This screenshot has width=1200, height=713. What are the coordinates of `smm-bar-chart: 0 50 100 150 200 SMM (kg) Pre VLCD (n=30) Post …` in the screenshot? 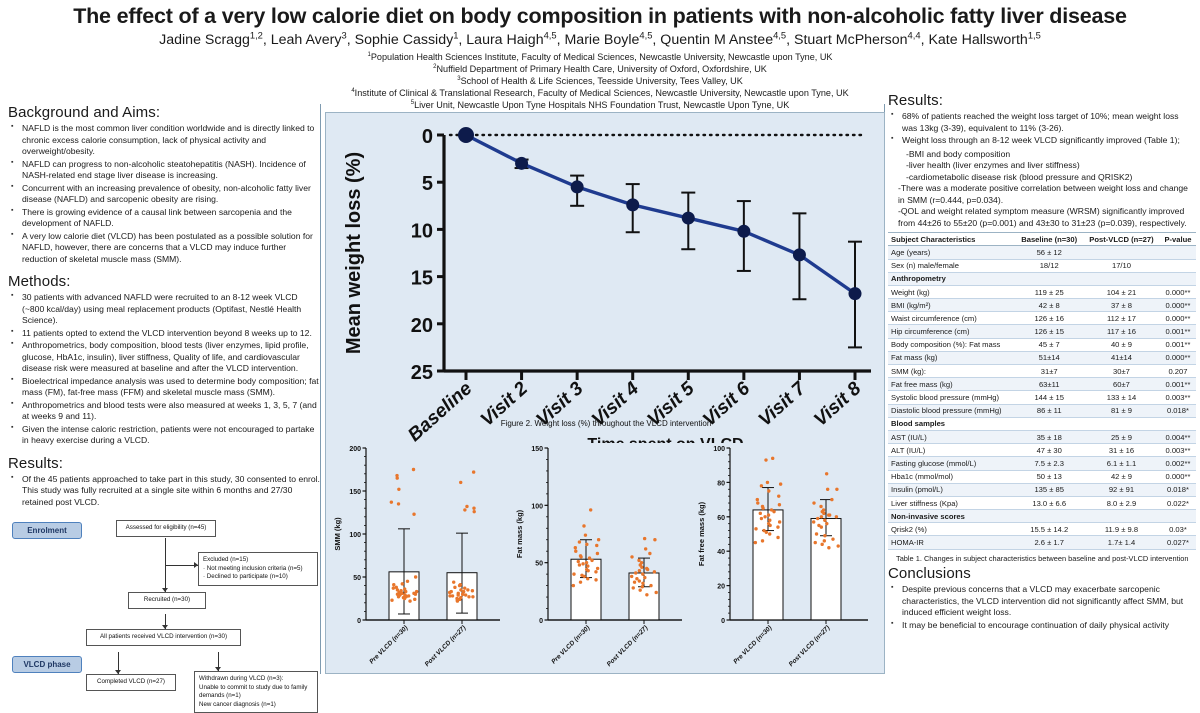 It's located at (416, 557).